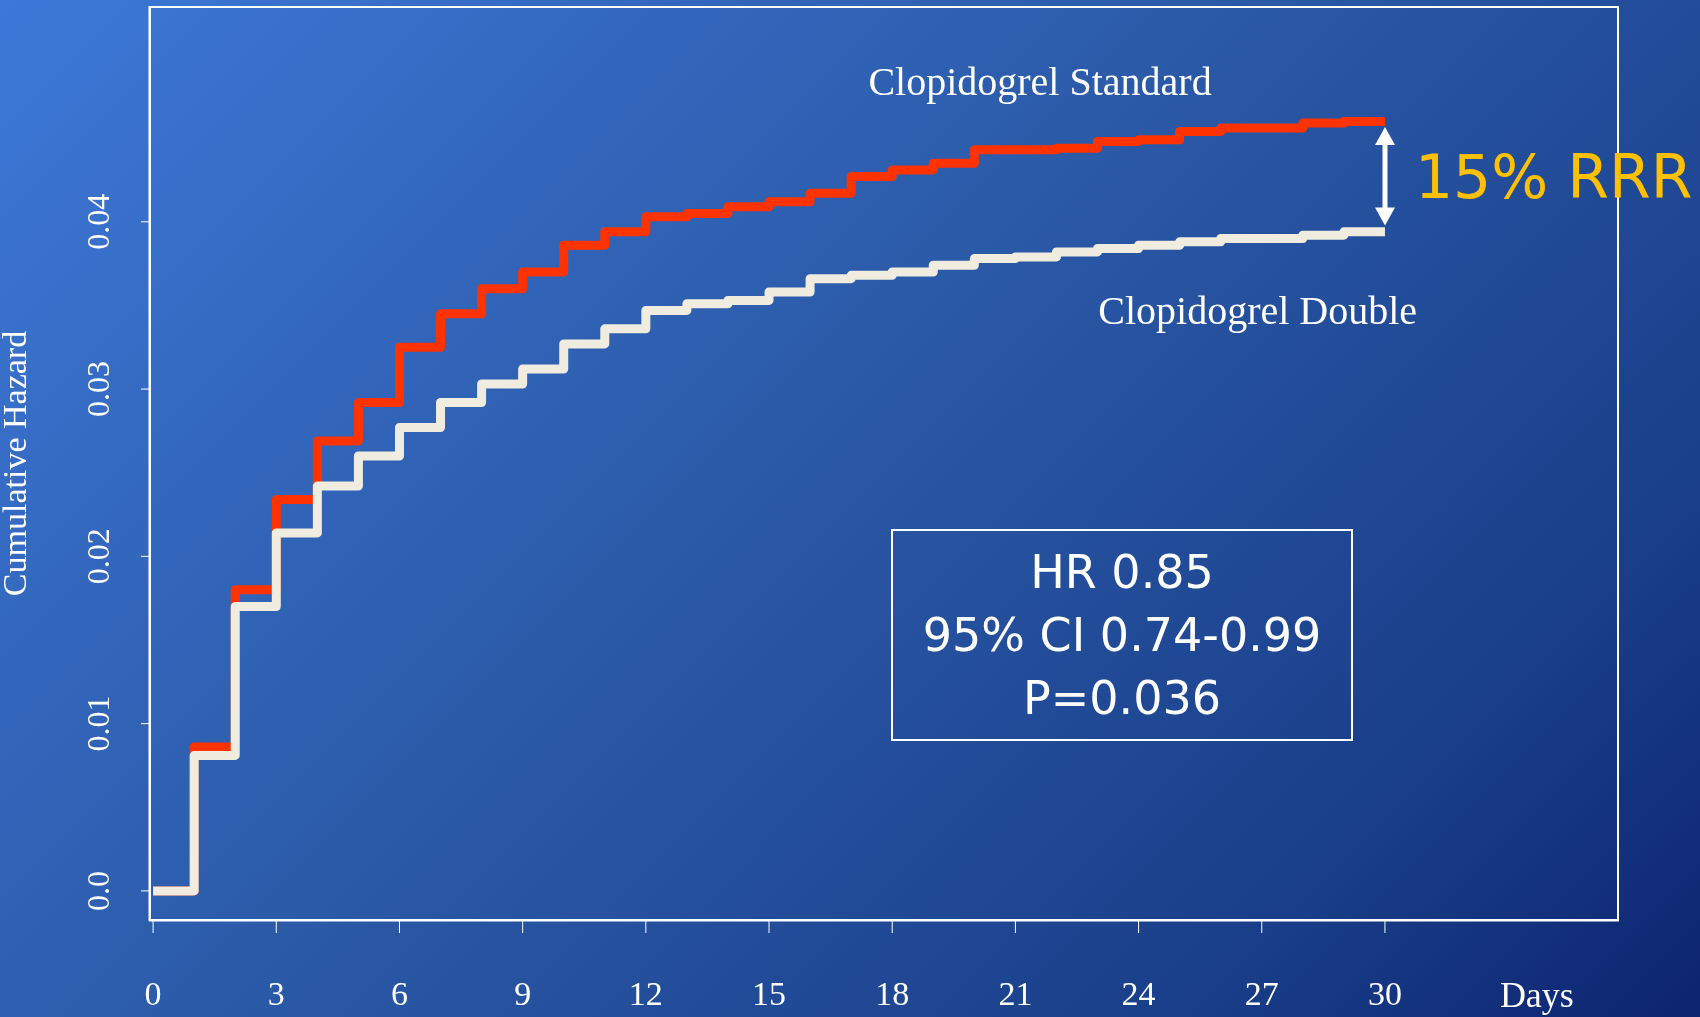 The image size is (1700, 1017). Describe the element at coordinates (98, 221) in the screenshot. I see `y-tick-label: 0.04` at that location.